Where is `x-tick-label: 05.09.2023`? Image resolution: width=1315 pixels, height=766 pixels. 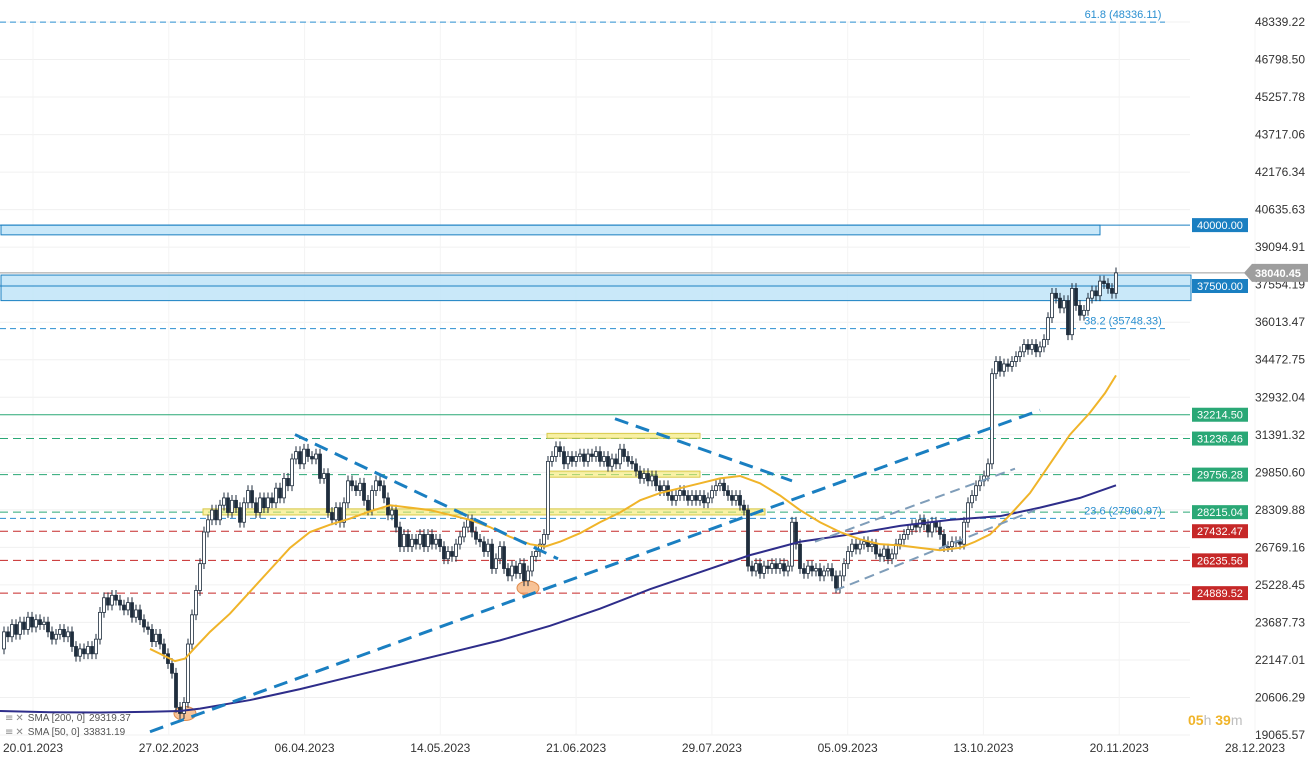
x-tick-label: 05.09.2023 is located at coordinates (848, 748).